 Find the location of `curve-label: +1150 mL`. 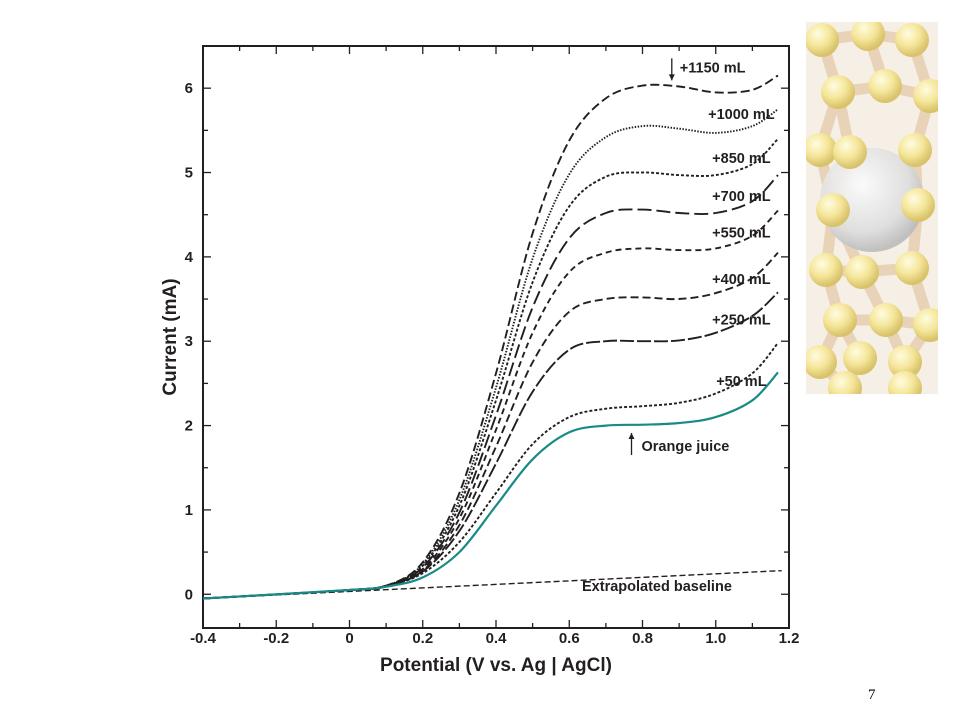

curve-label: +1150 mL is located at coordinates (713, 68).